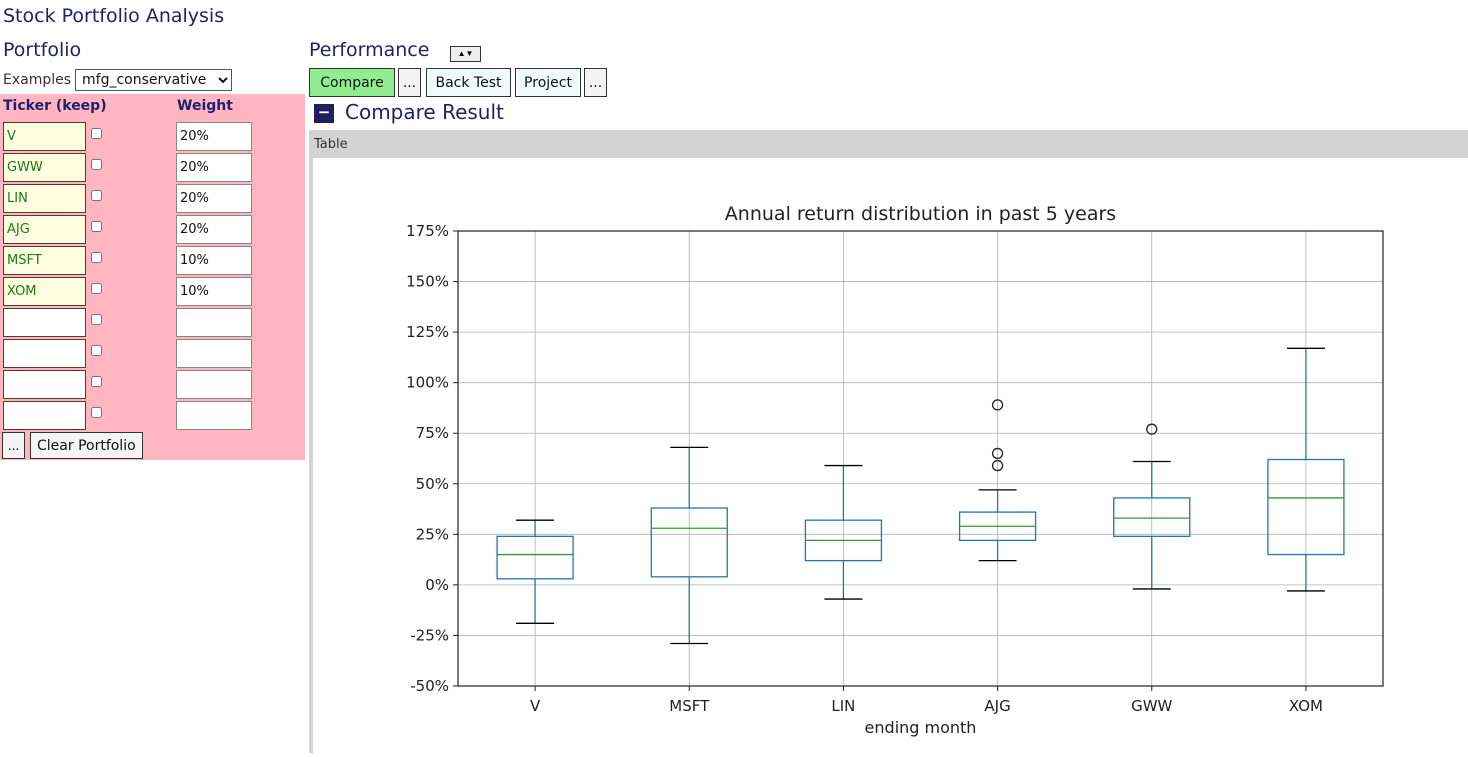 The image size is (1468, 757). I want to click on project-button: Project, so click(548, 82).